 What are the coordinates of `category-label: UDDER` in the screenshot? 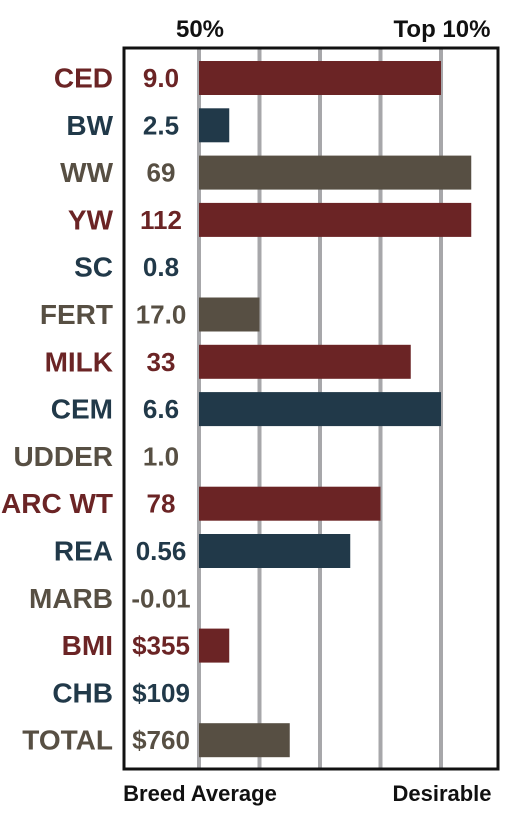 It's located at (63, 456).